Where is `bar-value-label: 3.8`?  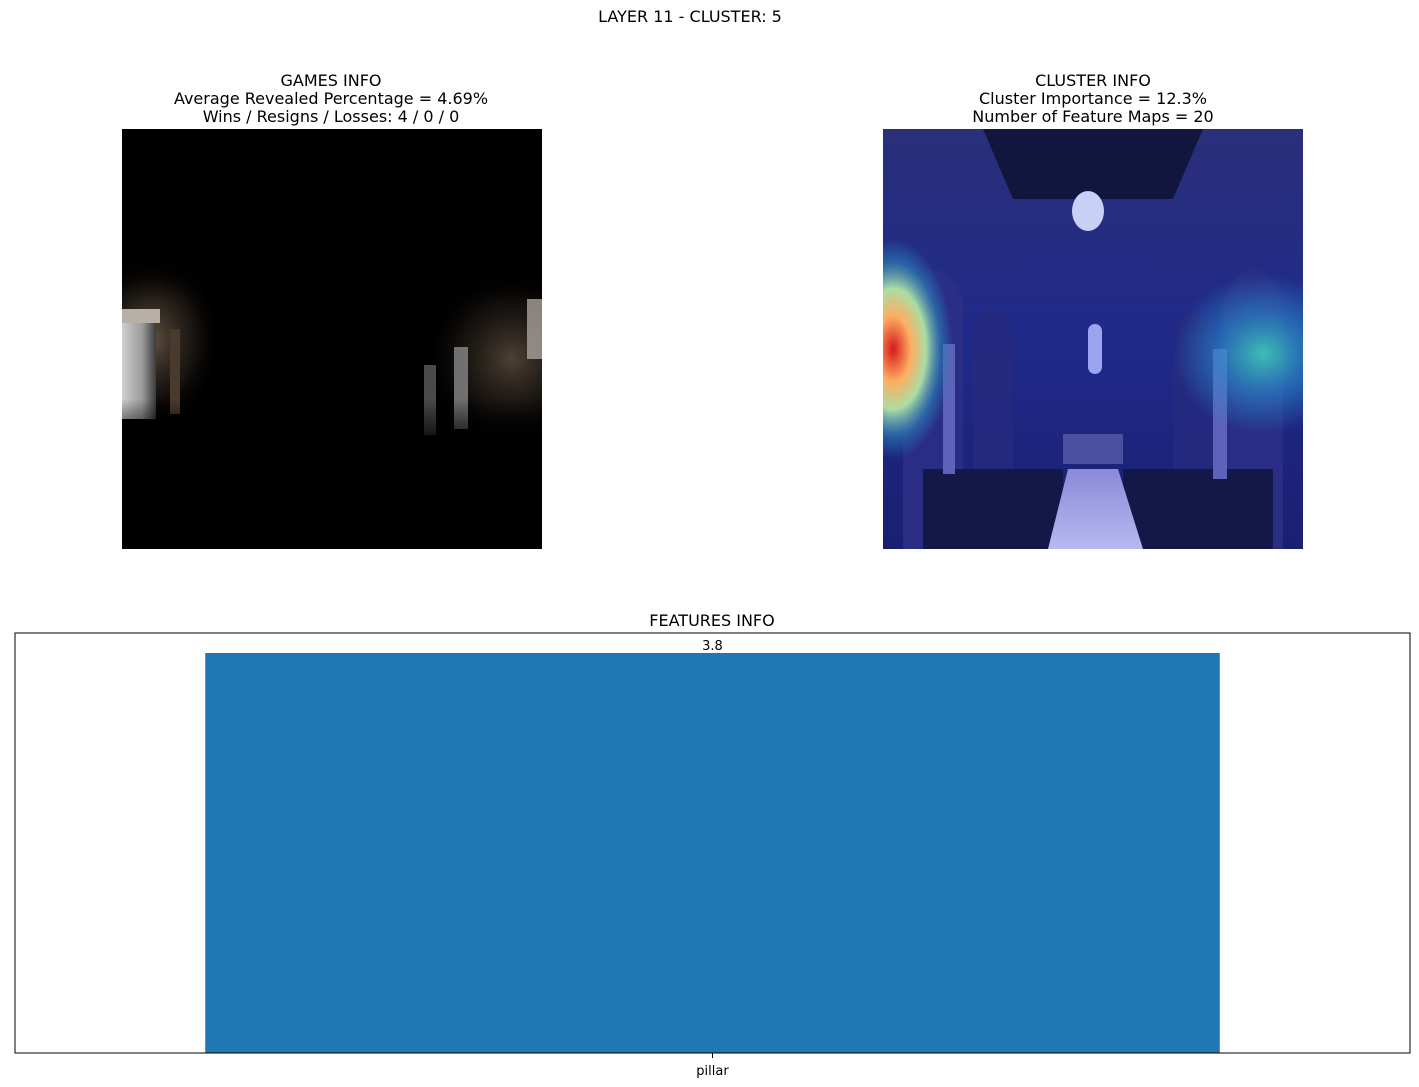
bar-value-label: 3.8 is located at coordinates (712, 646).